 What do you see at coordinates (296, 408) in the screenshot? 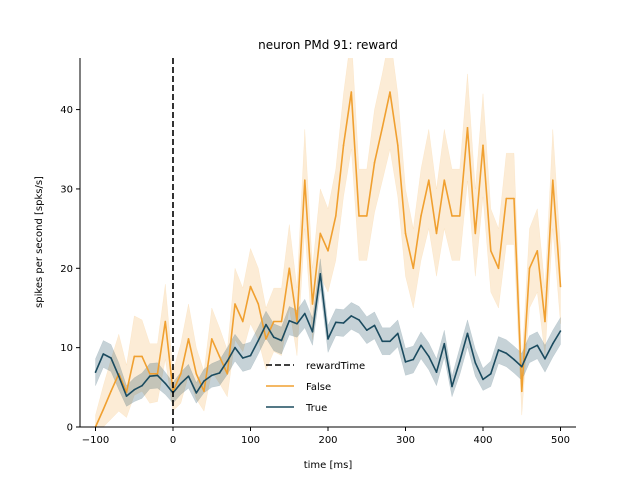
I see `legend-item-true: True` at bounding box center [296, 408].